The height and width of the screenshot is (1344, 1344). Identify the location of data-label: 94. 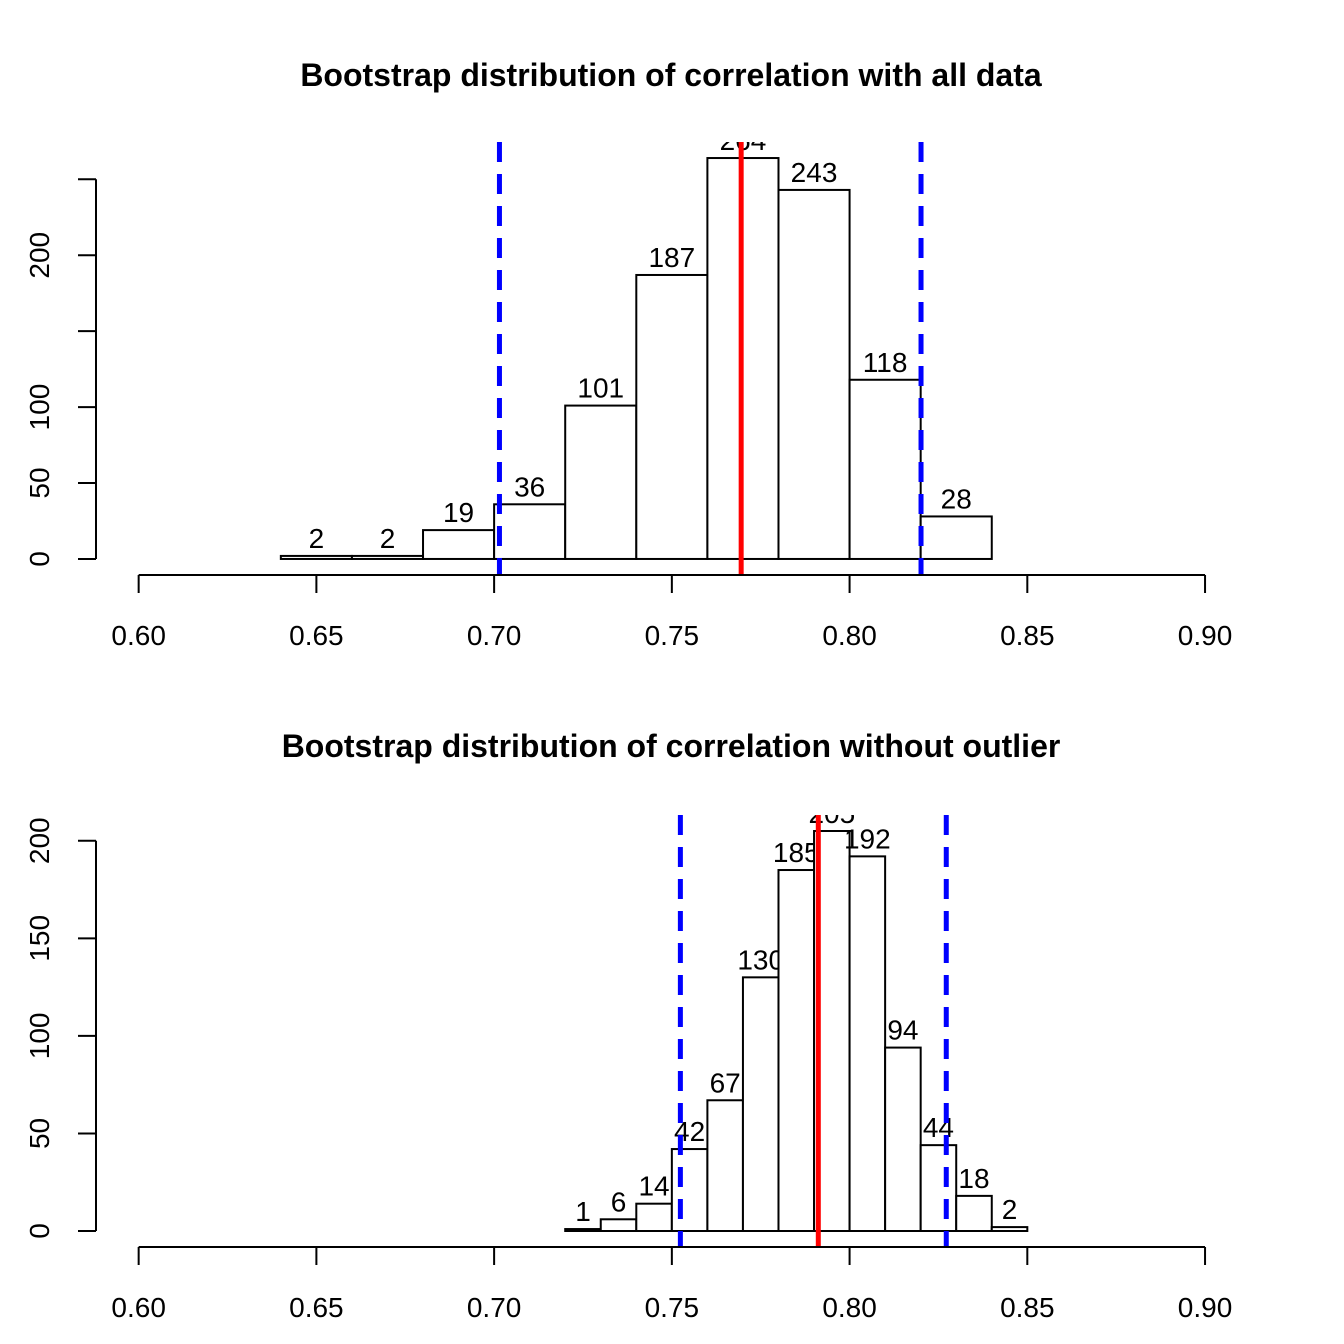
(902, 1030).